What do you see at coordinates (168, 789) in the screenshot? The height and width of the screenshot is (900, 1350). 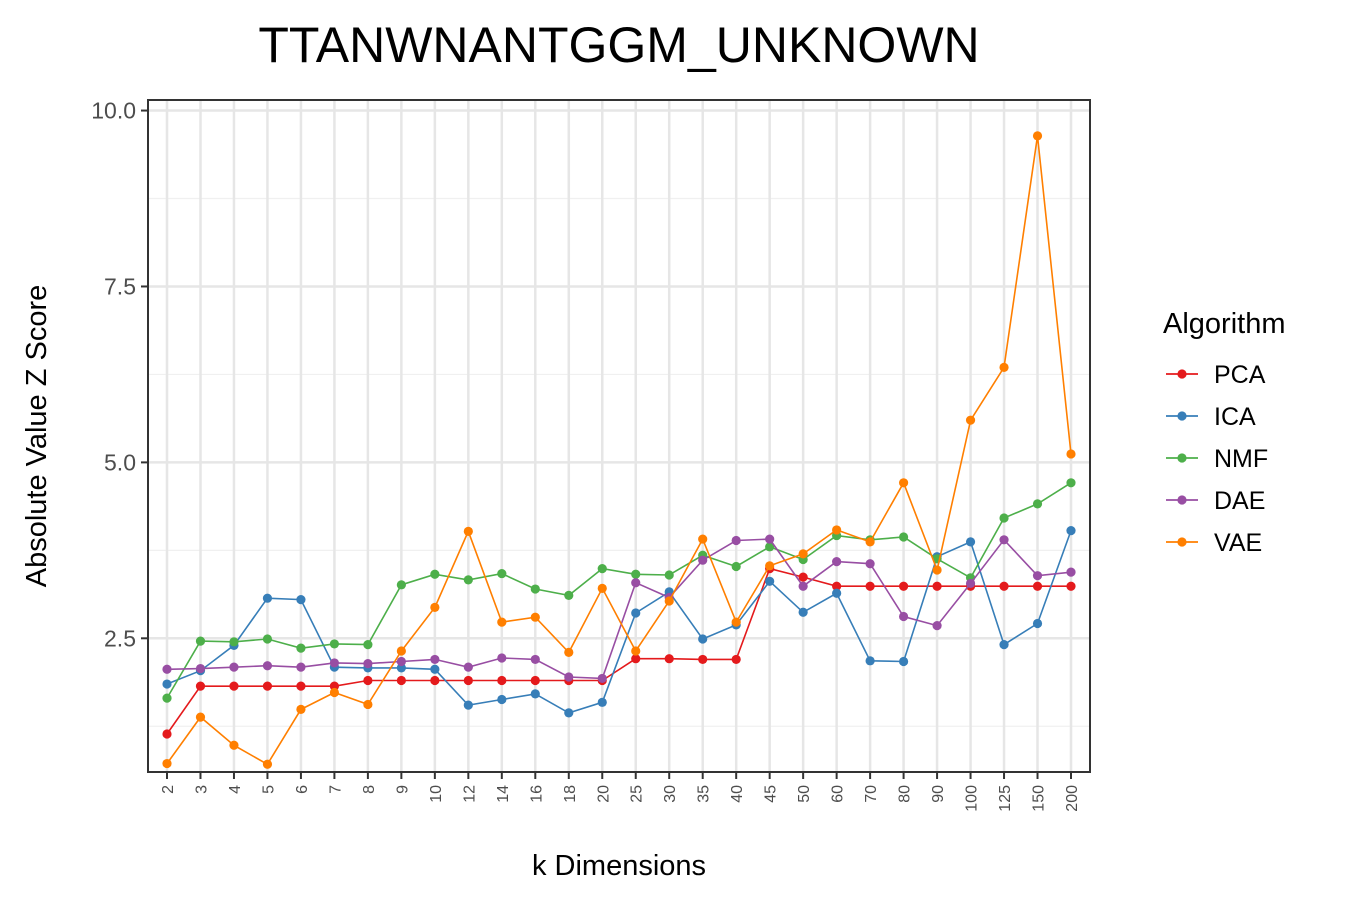 I see `x-tick-label: 2` at bounding box center [168, 789].